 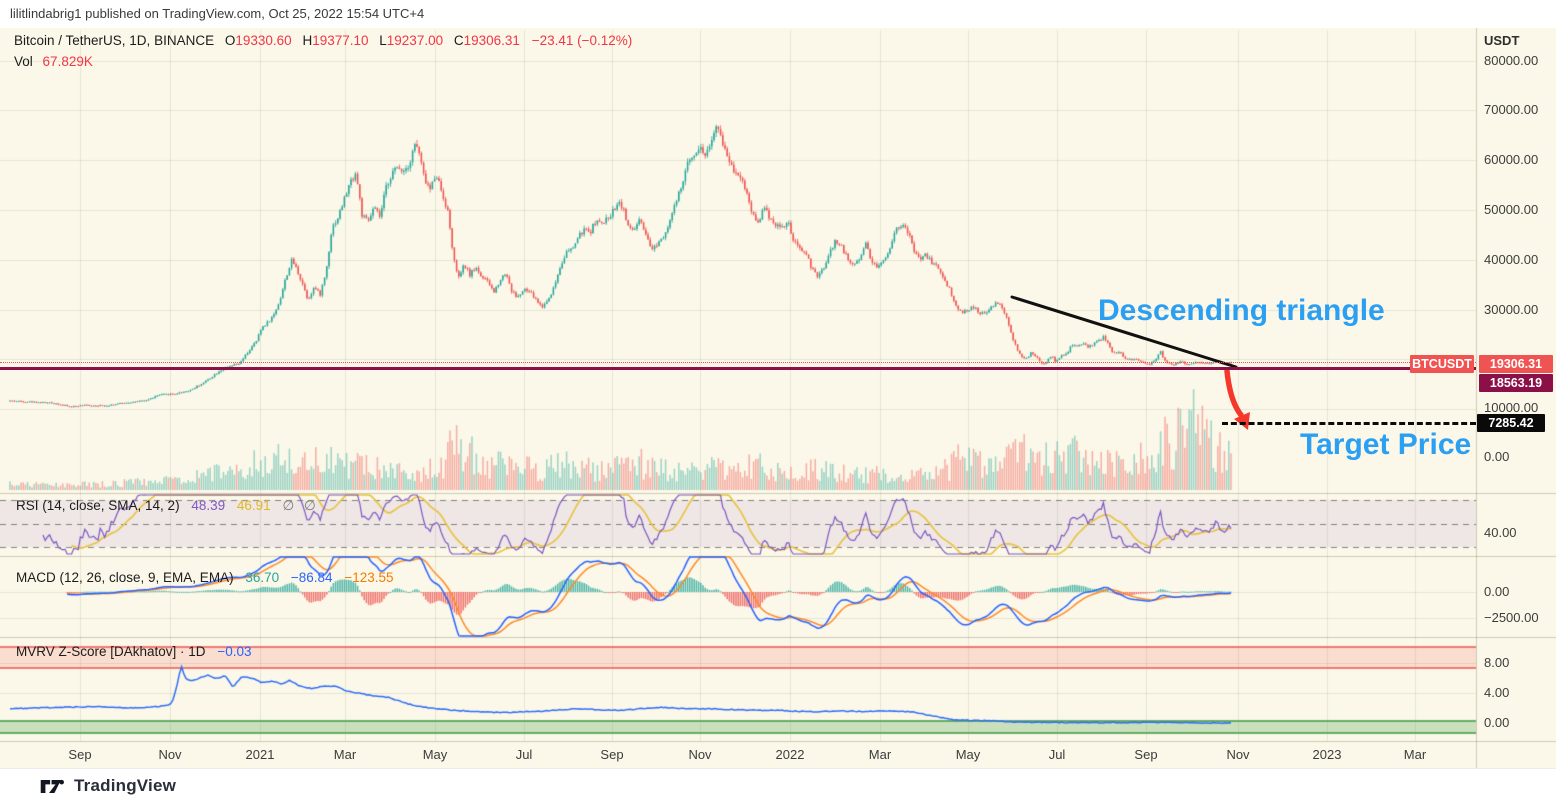 What do you see at coordinates (1511, 159) in the screenshot?
I see `axis-tick-label: 60000.00` at bounding box center [1511, 159].